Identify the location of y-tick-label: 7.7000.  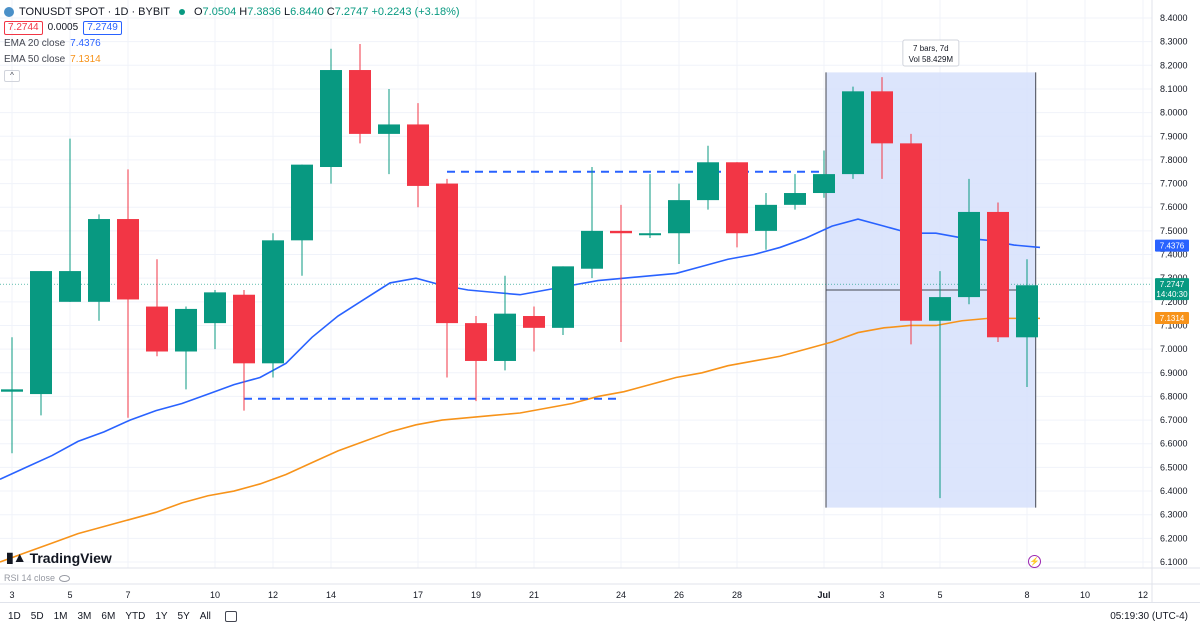
(1174, 184).